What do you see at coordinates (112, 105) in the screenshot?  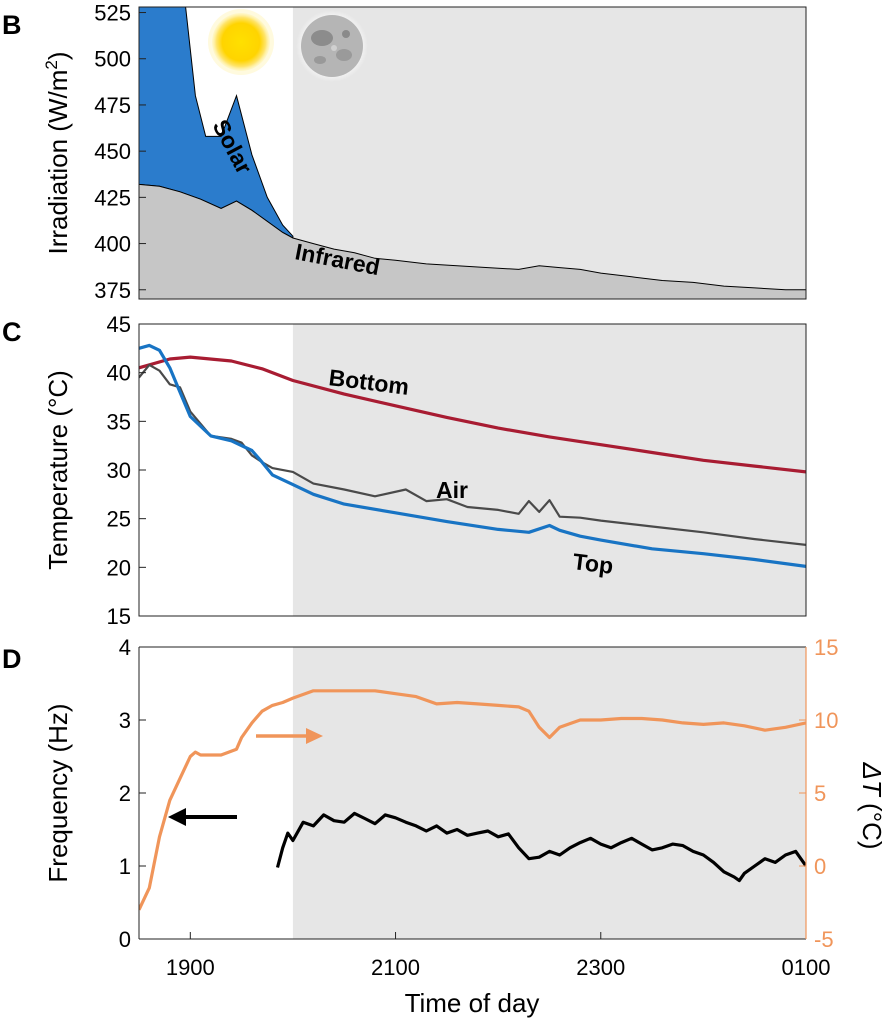 I see `y-tick-label: 475` at bounding box center [112, 105].